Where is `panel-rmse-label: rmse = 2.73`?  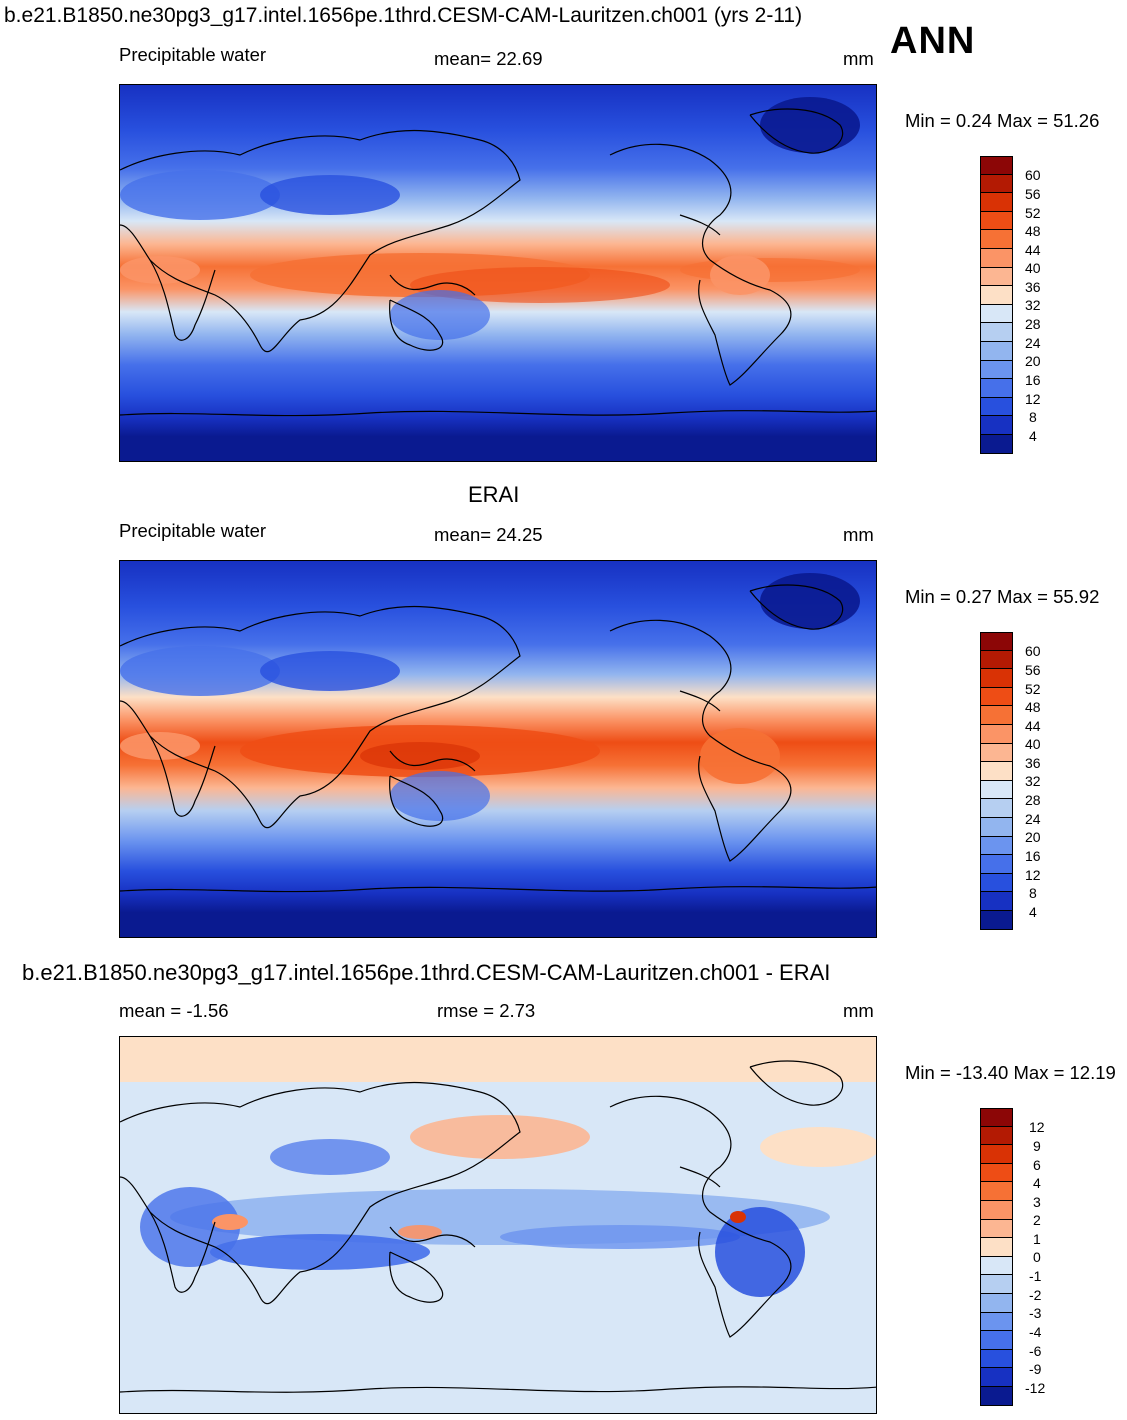 panel-rmse-label: rmse = 2.73 is located at coordinates (486, 1010).